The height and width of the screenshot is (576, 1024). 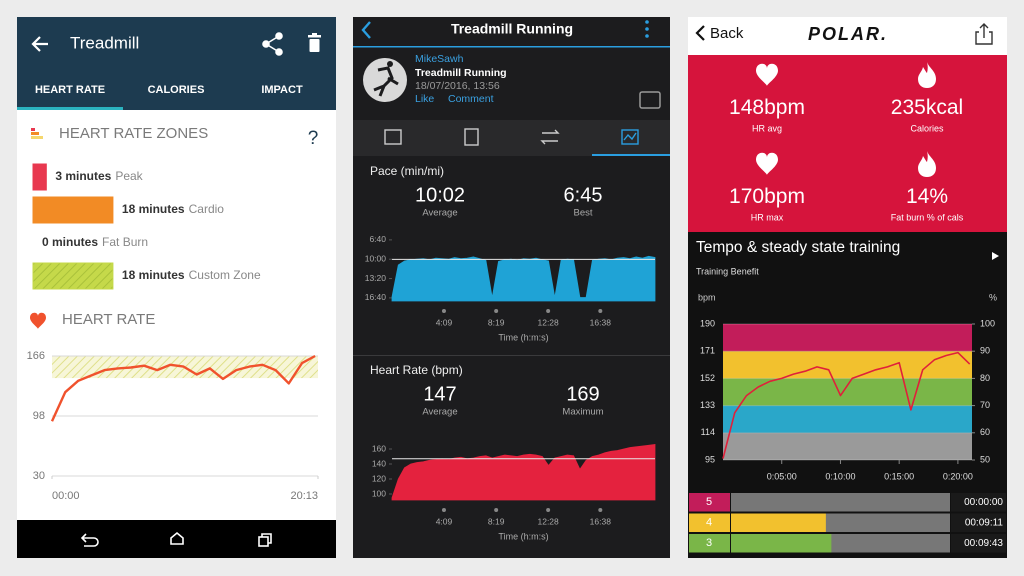 What do you see at coordinates (847, 143) in the screenshot?
I see `polar-stats-panel` at bounding box center [847, 143].